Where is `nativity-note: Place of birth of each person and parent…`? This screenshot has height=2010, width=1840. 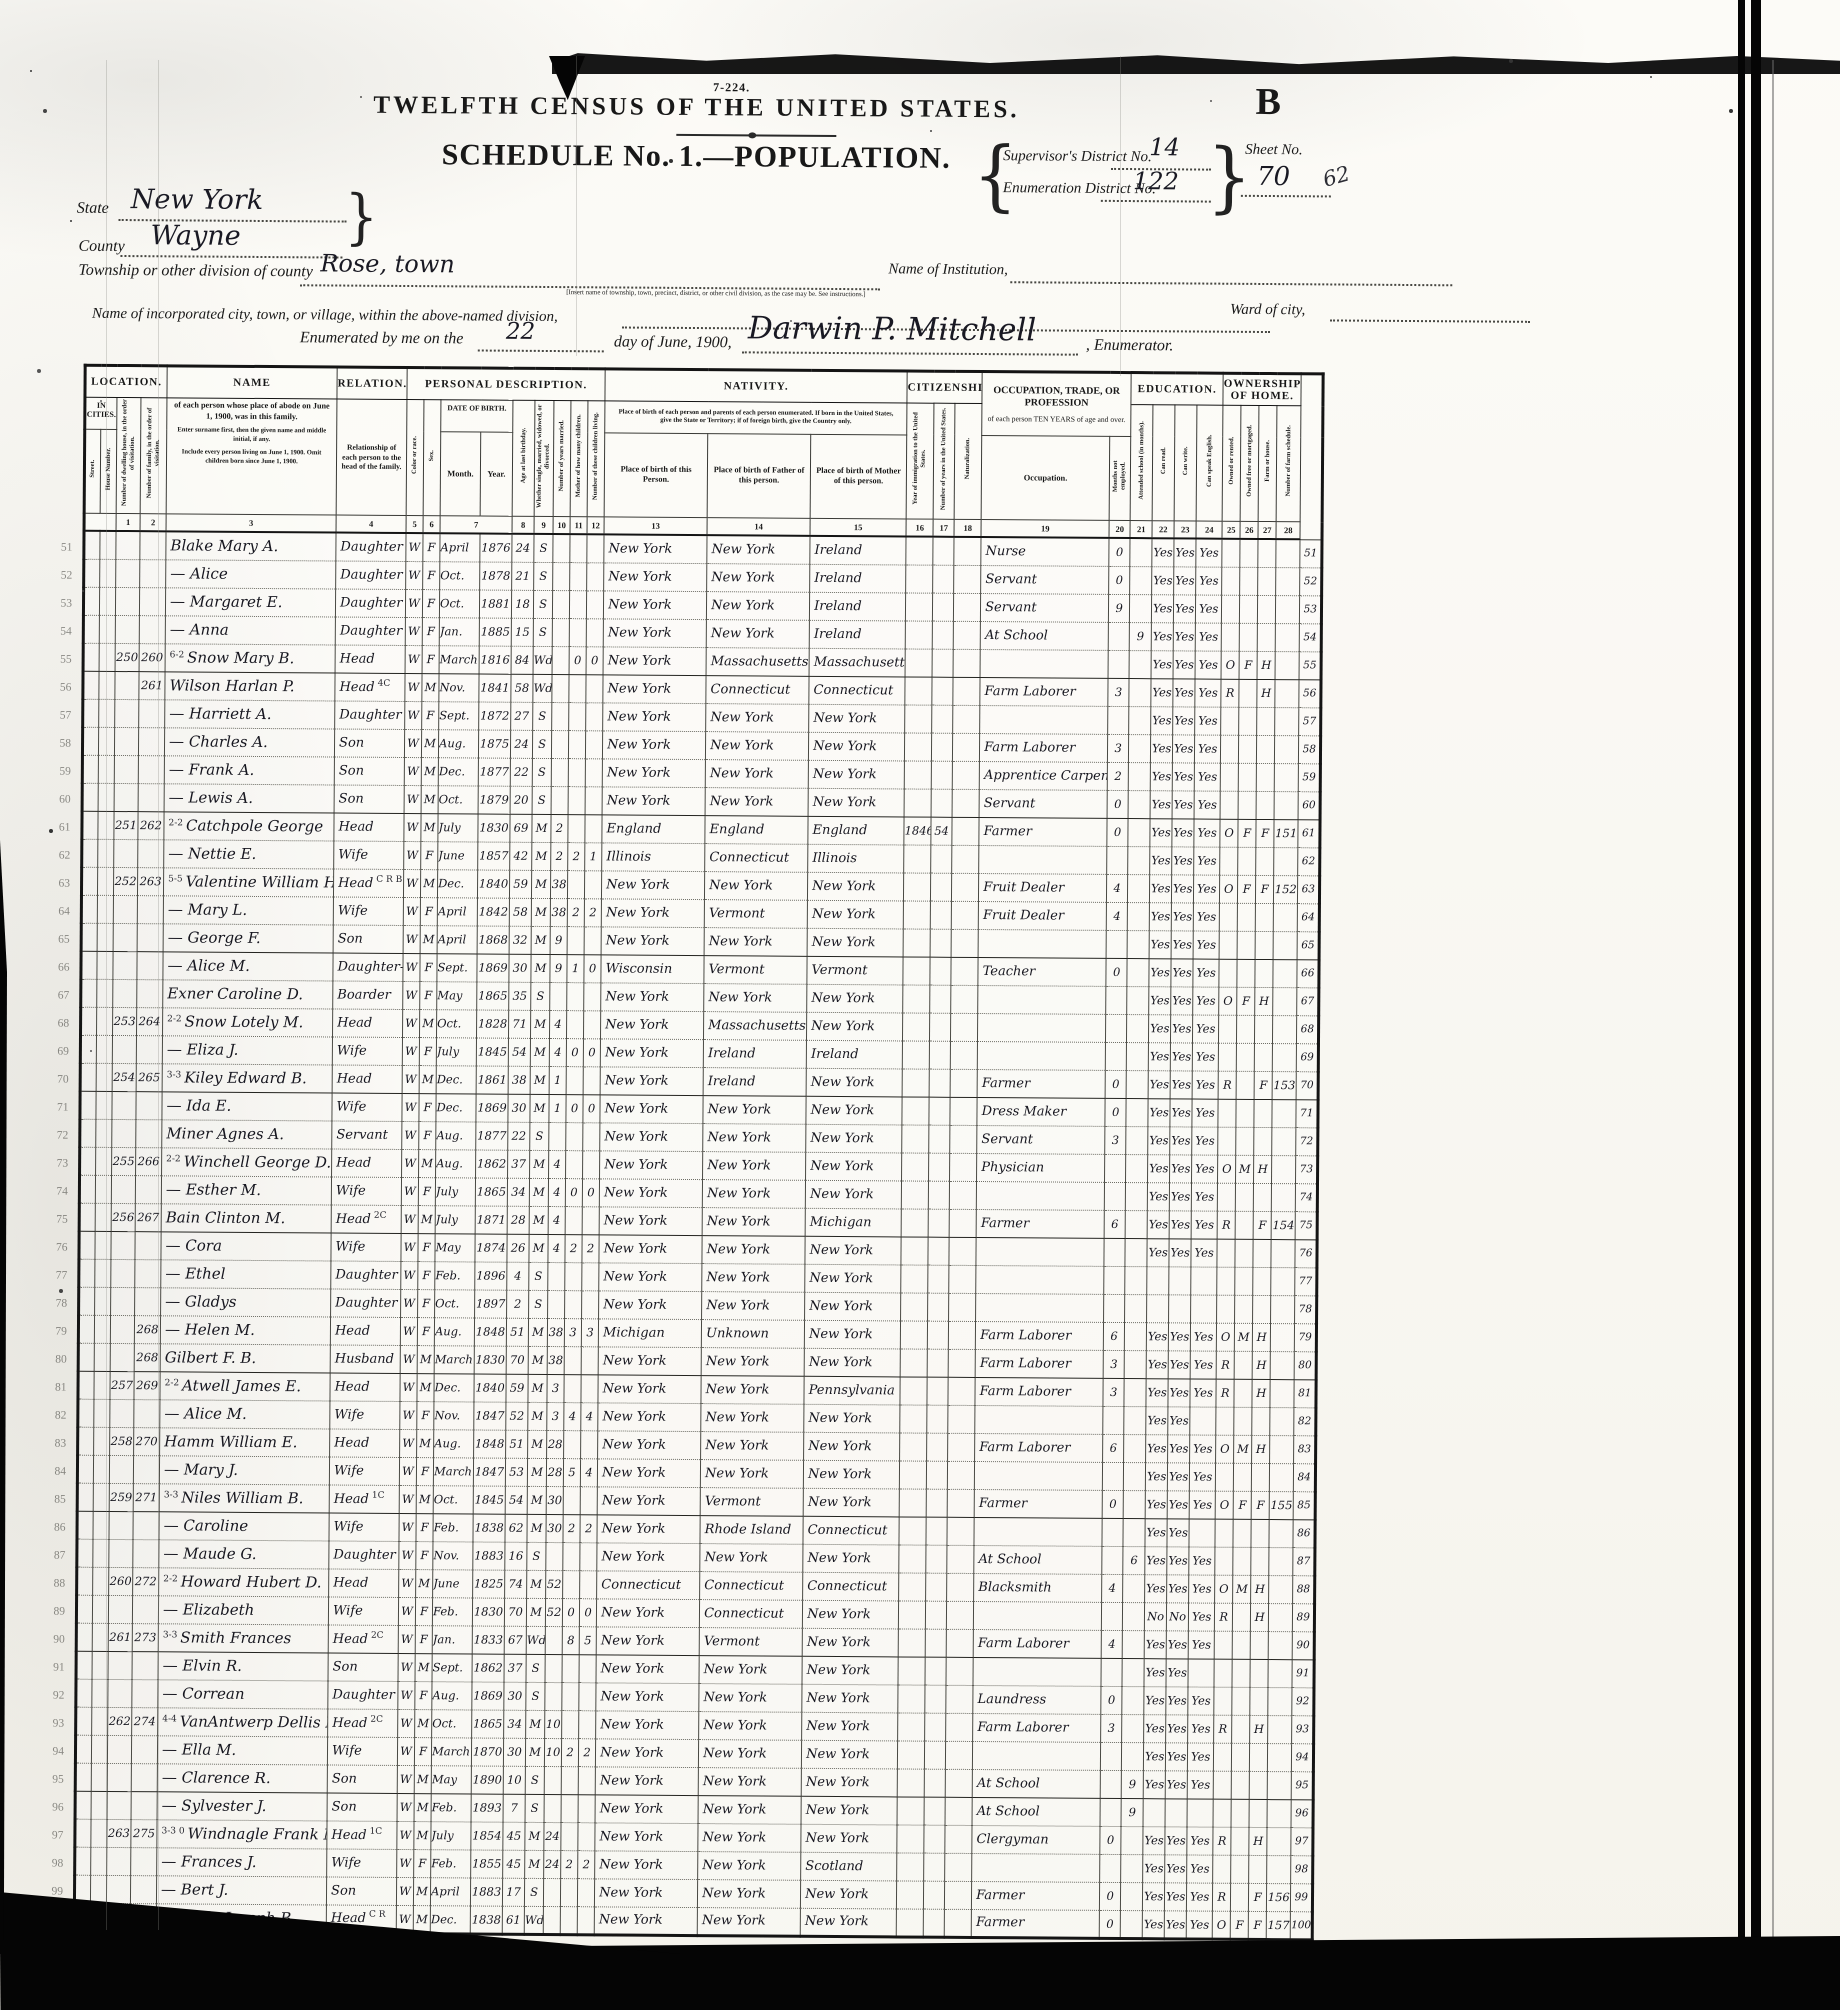 nativity-note: Place of birth of each person and parent… is located at coordinates (756, 417).